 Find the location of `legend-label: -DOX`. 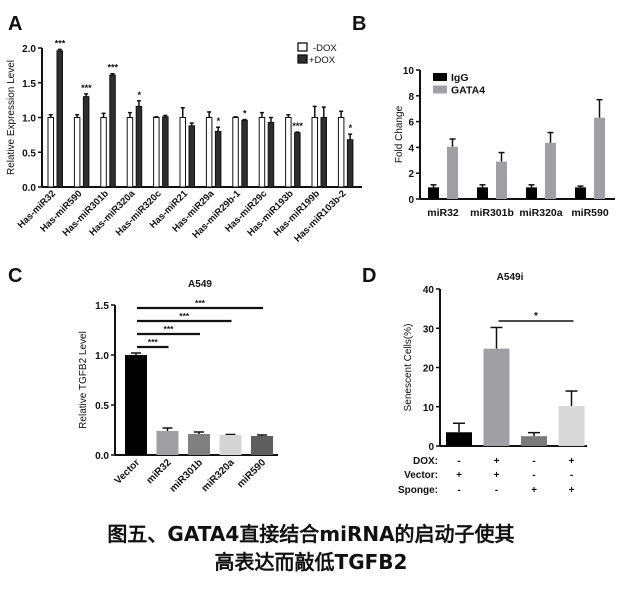

legend-label: -DOX is located at coordinates (325, 48).